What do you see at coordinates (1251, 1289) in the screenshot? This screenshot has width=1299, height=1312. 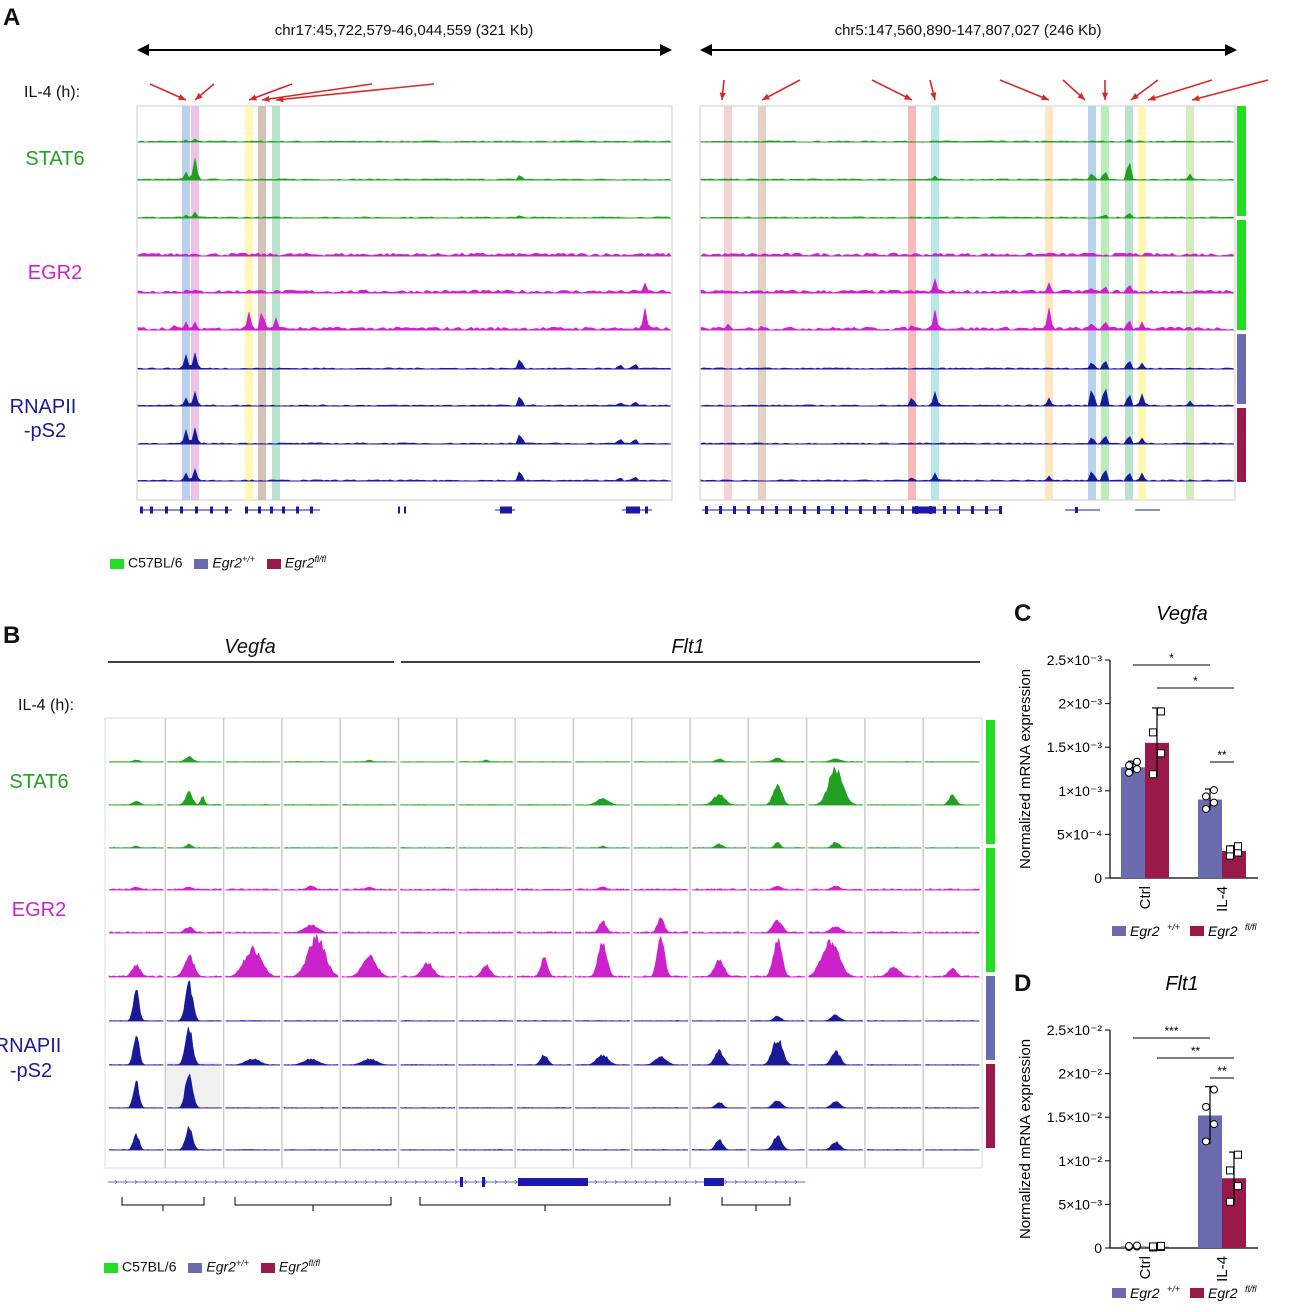 I see `chart-d-legend-fl-sup: fl/fl` at bounding box center [1251, 1289].